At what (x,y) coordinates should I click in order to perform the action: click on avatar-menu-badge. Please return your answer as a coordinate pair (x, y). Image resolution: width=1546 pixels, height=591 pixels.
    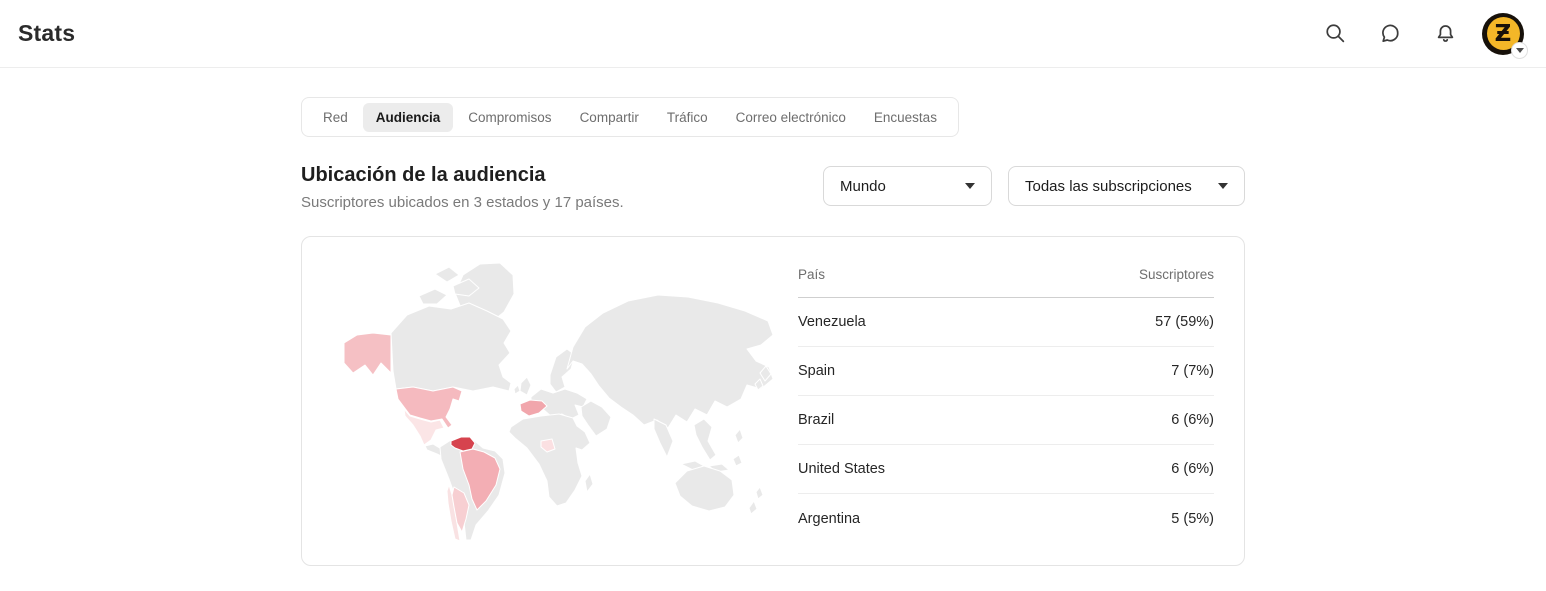
    Looking at the image, I should click on (1519, 50).